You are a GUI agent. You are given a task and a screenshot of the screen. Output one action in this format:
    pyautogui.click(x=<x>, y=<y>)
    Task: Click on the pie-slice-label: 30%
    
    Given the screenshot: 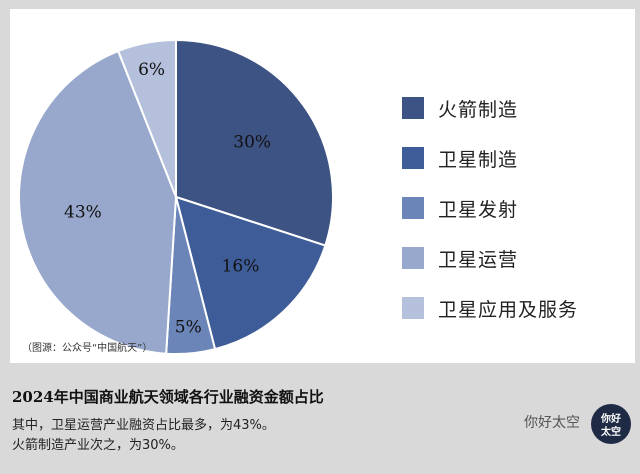 What is the action you would take?
    pyautogui.click(x=252, y=143)
    